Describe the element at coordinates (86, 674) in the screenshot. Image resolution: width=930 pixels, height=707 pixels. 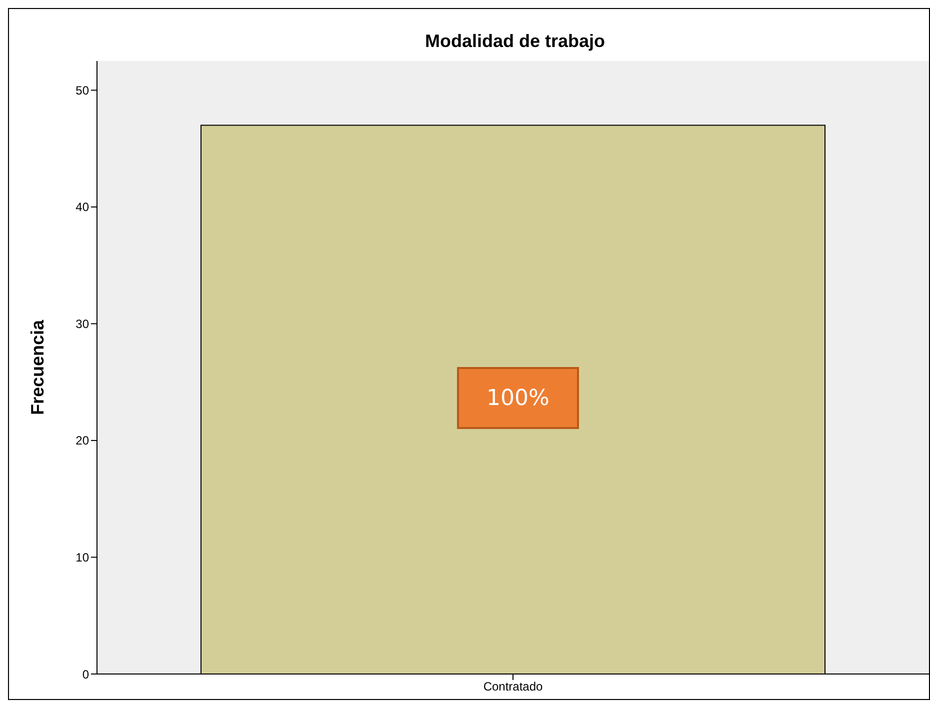
I see `y-tick-label: 0` at that location.